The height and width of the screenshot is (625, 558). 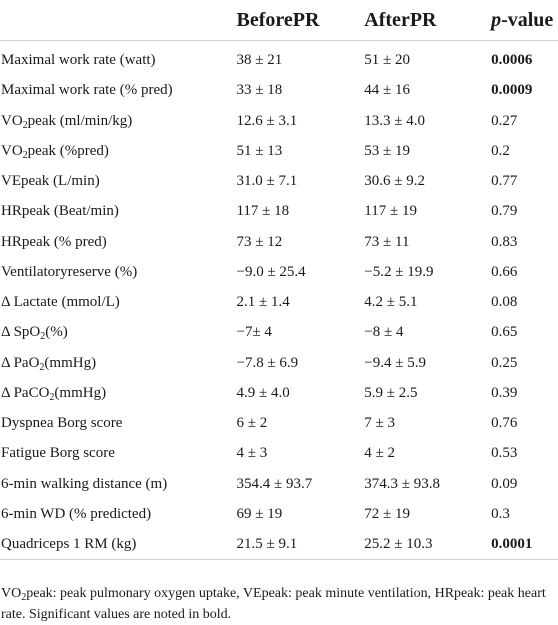 I want to click on row-after-value: 44 ± 16, so click(x=387, y=90).